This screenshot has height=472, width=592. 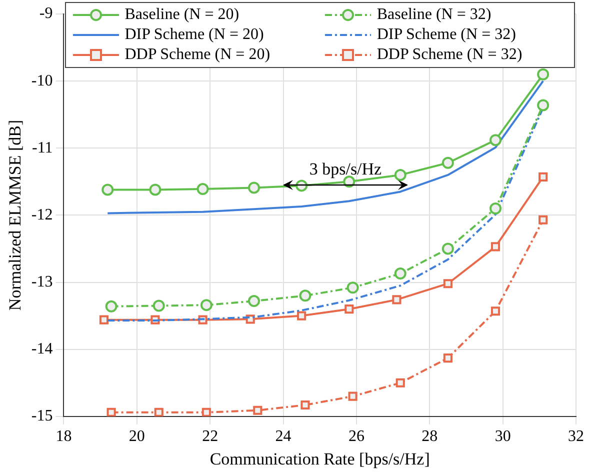 I want to click on x-tick-label: 24, so click(x=283, y=437).